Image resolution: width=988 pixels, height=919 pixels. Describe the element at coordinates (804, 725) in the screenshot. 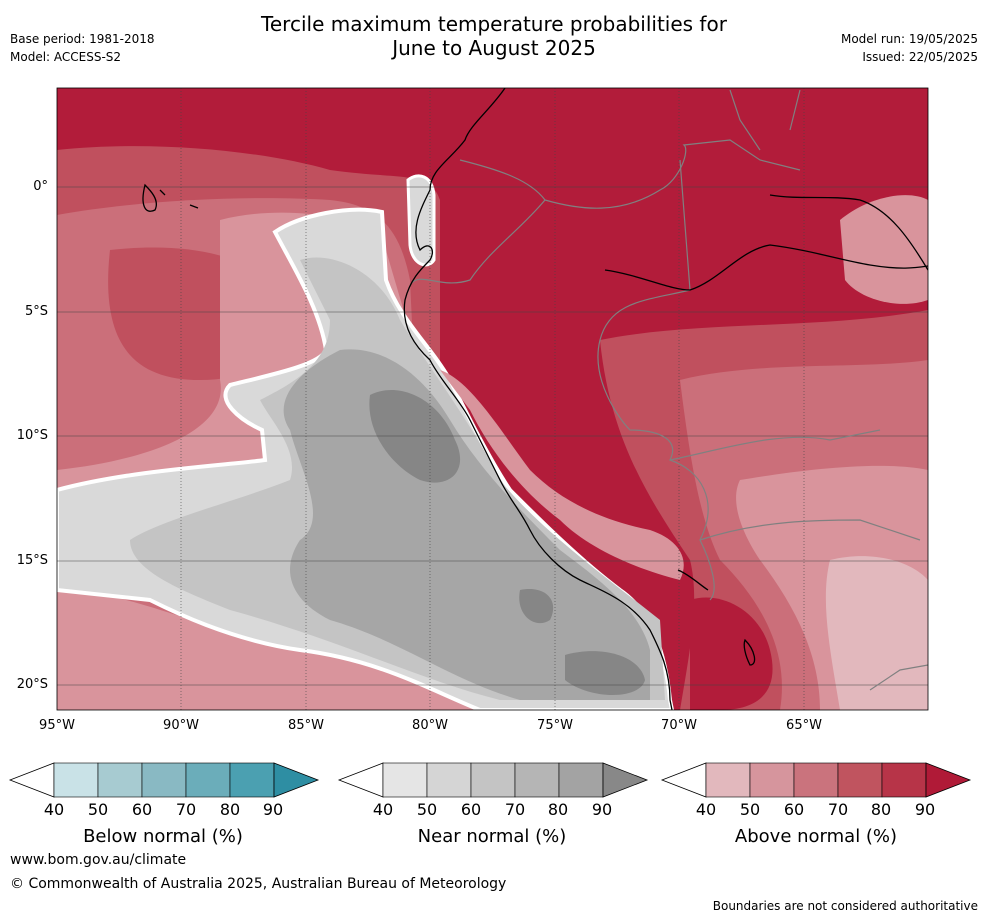

I see `x-tick-65w: 65°W` at that location.